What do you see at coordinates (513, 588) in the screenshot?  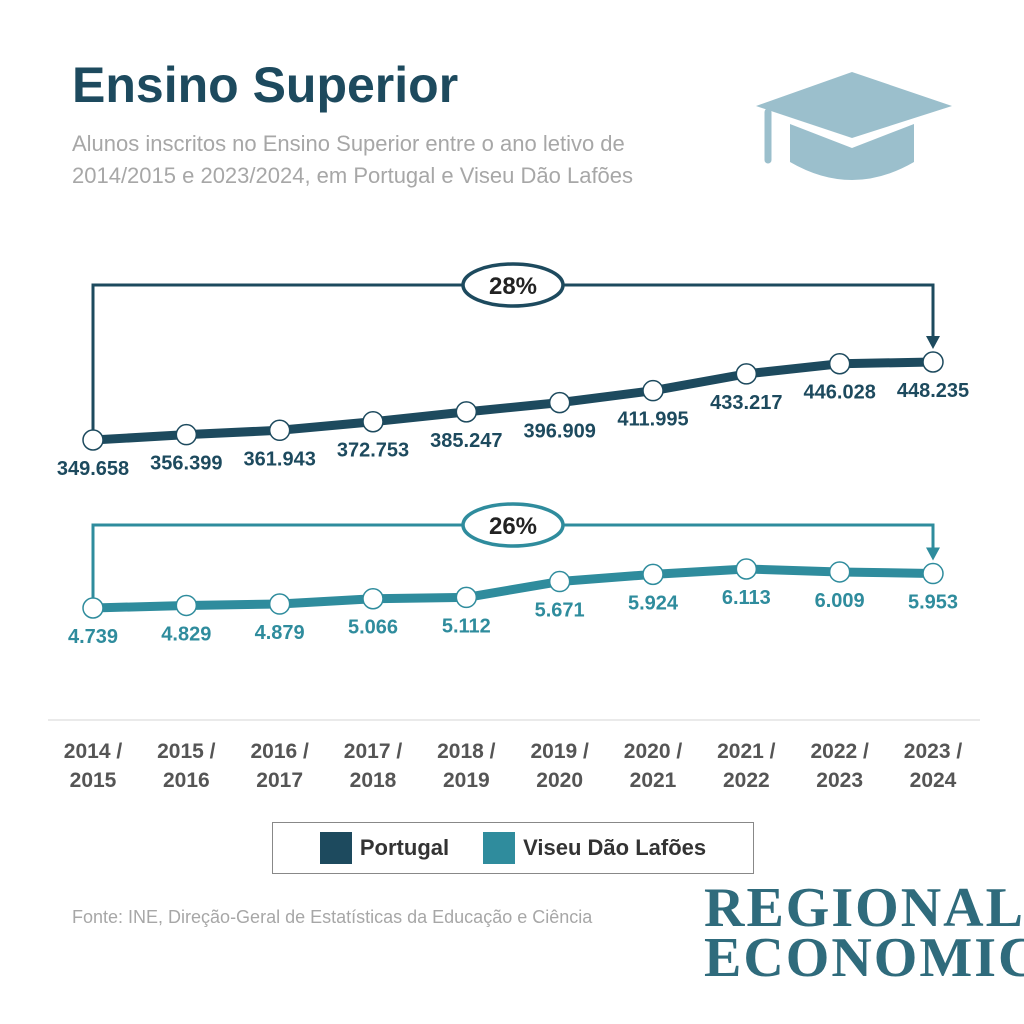 I see `series-line-viseu` at bounding box center [513, 588].